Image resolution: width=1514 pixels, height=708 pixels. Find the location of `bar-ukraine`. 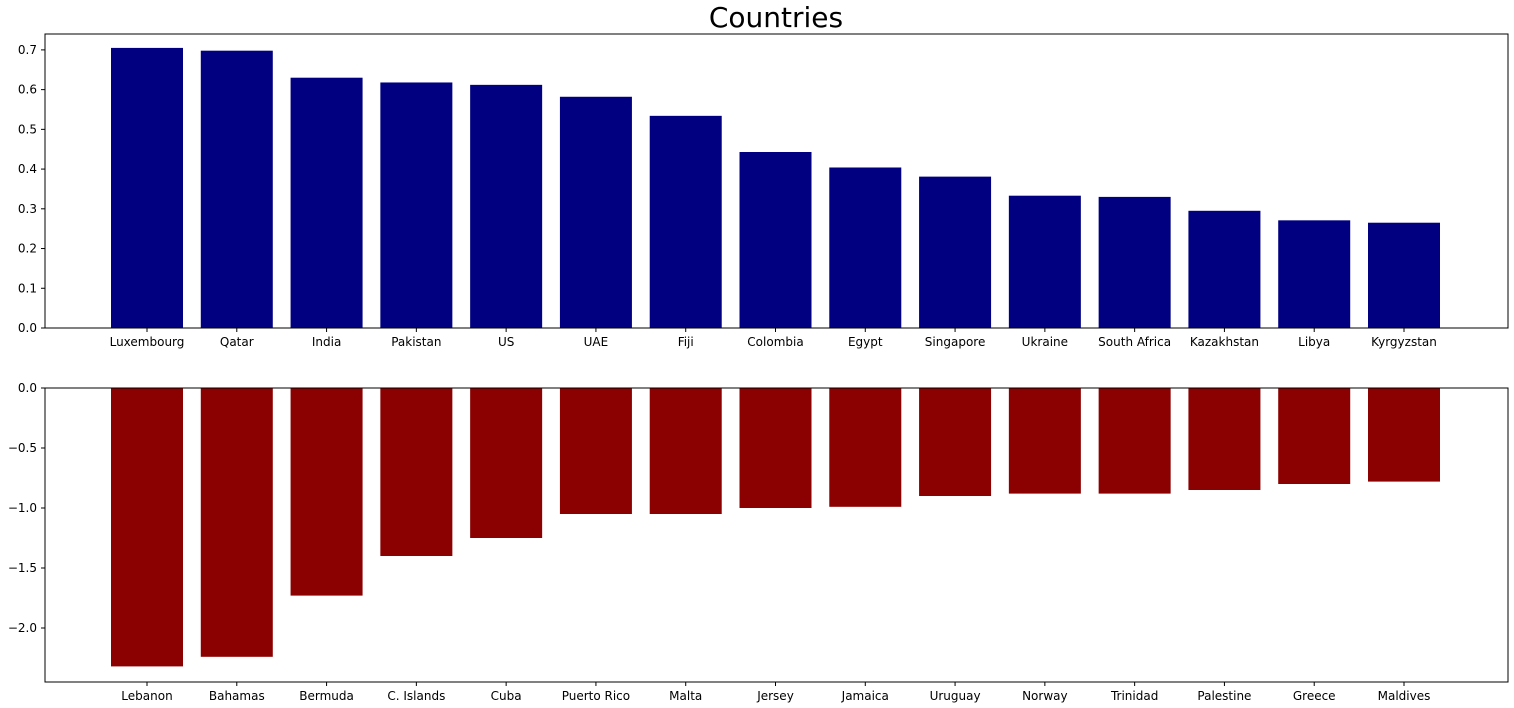

bar-ukraine is located at coordinates (1044, 261).